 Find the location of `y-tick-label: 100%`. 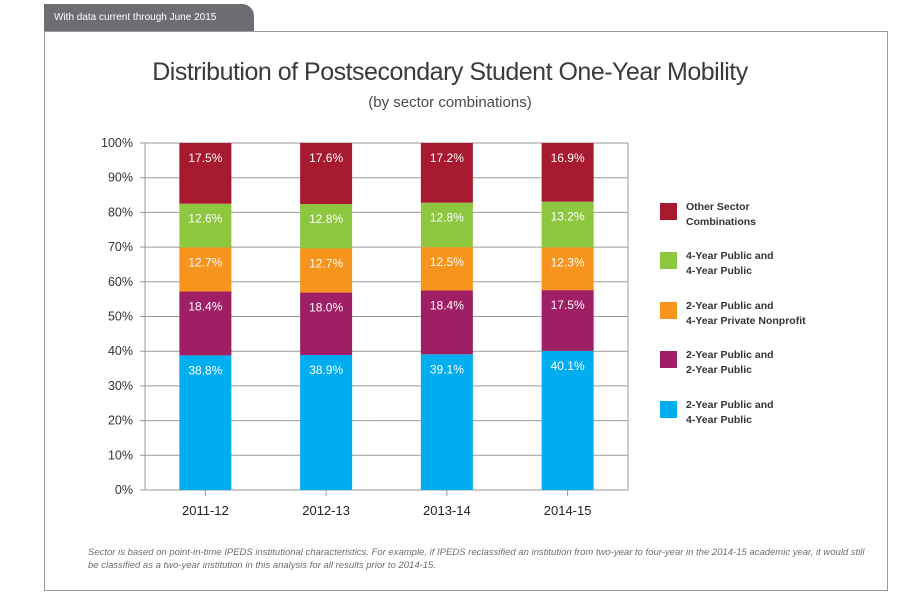

y-tick-label: 100% is located at coordinates (117, 143).